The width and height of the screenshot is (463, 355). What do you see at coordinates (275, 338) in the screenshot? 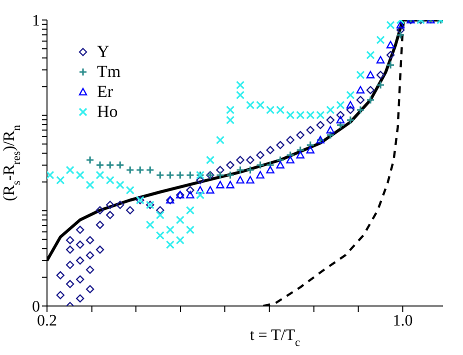
I see `x-axis-title: t = T/T$_{c}$` at bounding box center [275, 338].